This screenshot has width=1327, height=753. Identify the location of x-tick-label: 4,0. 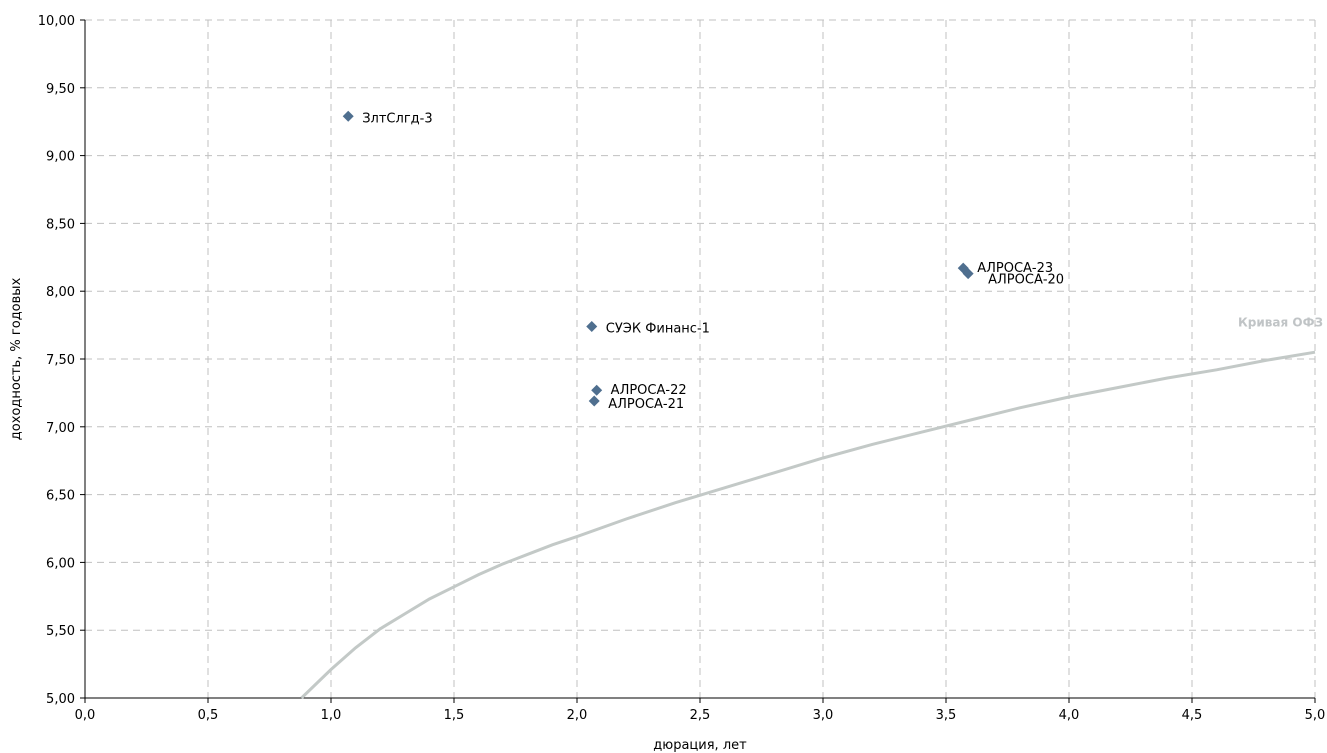
(1069, 715).